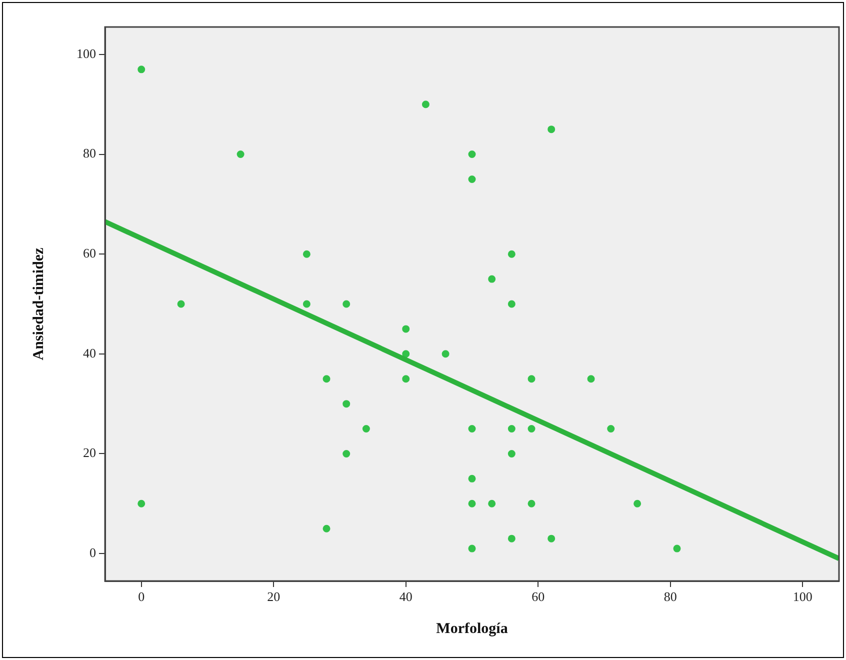  I want to click on y-tick-label: 40, so click(89, 352).